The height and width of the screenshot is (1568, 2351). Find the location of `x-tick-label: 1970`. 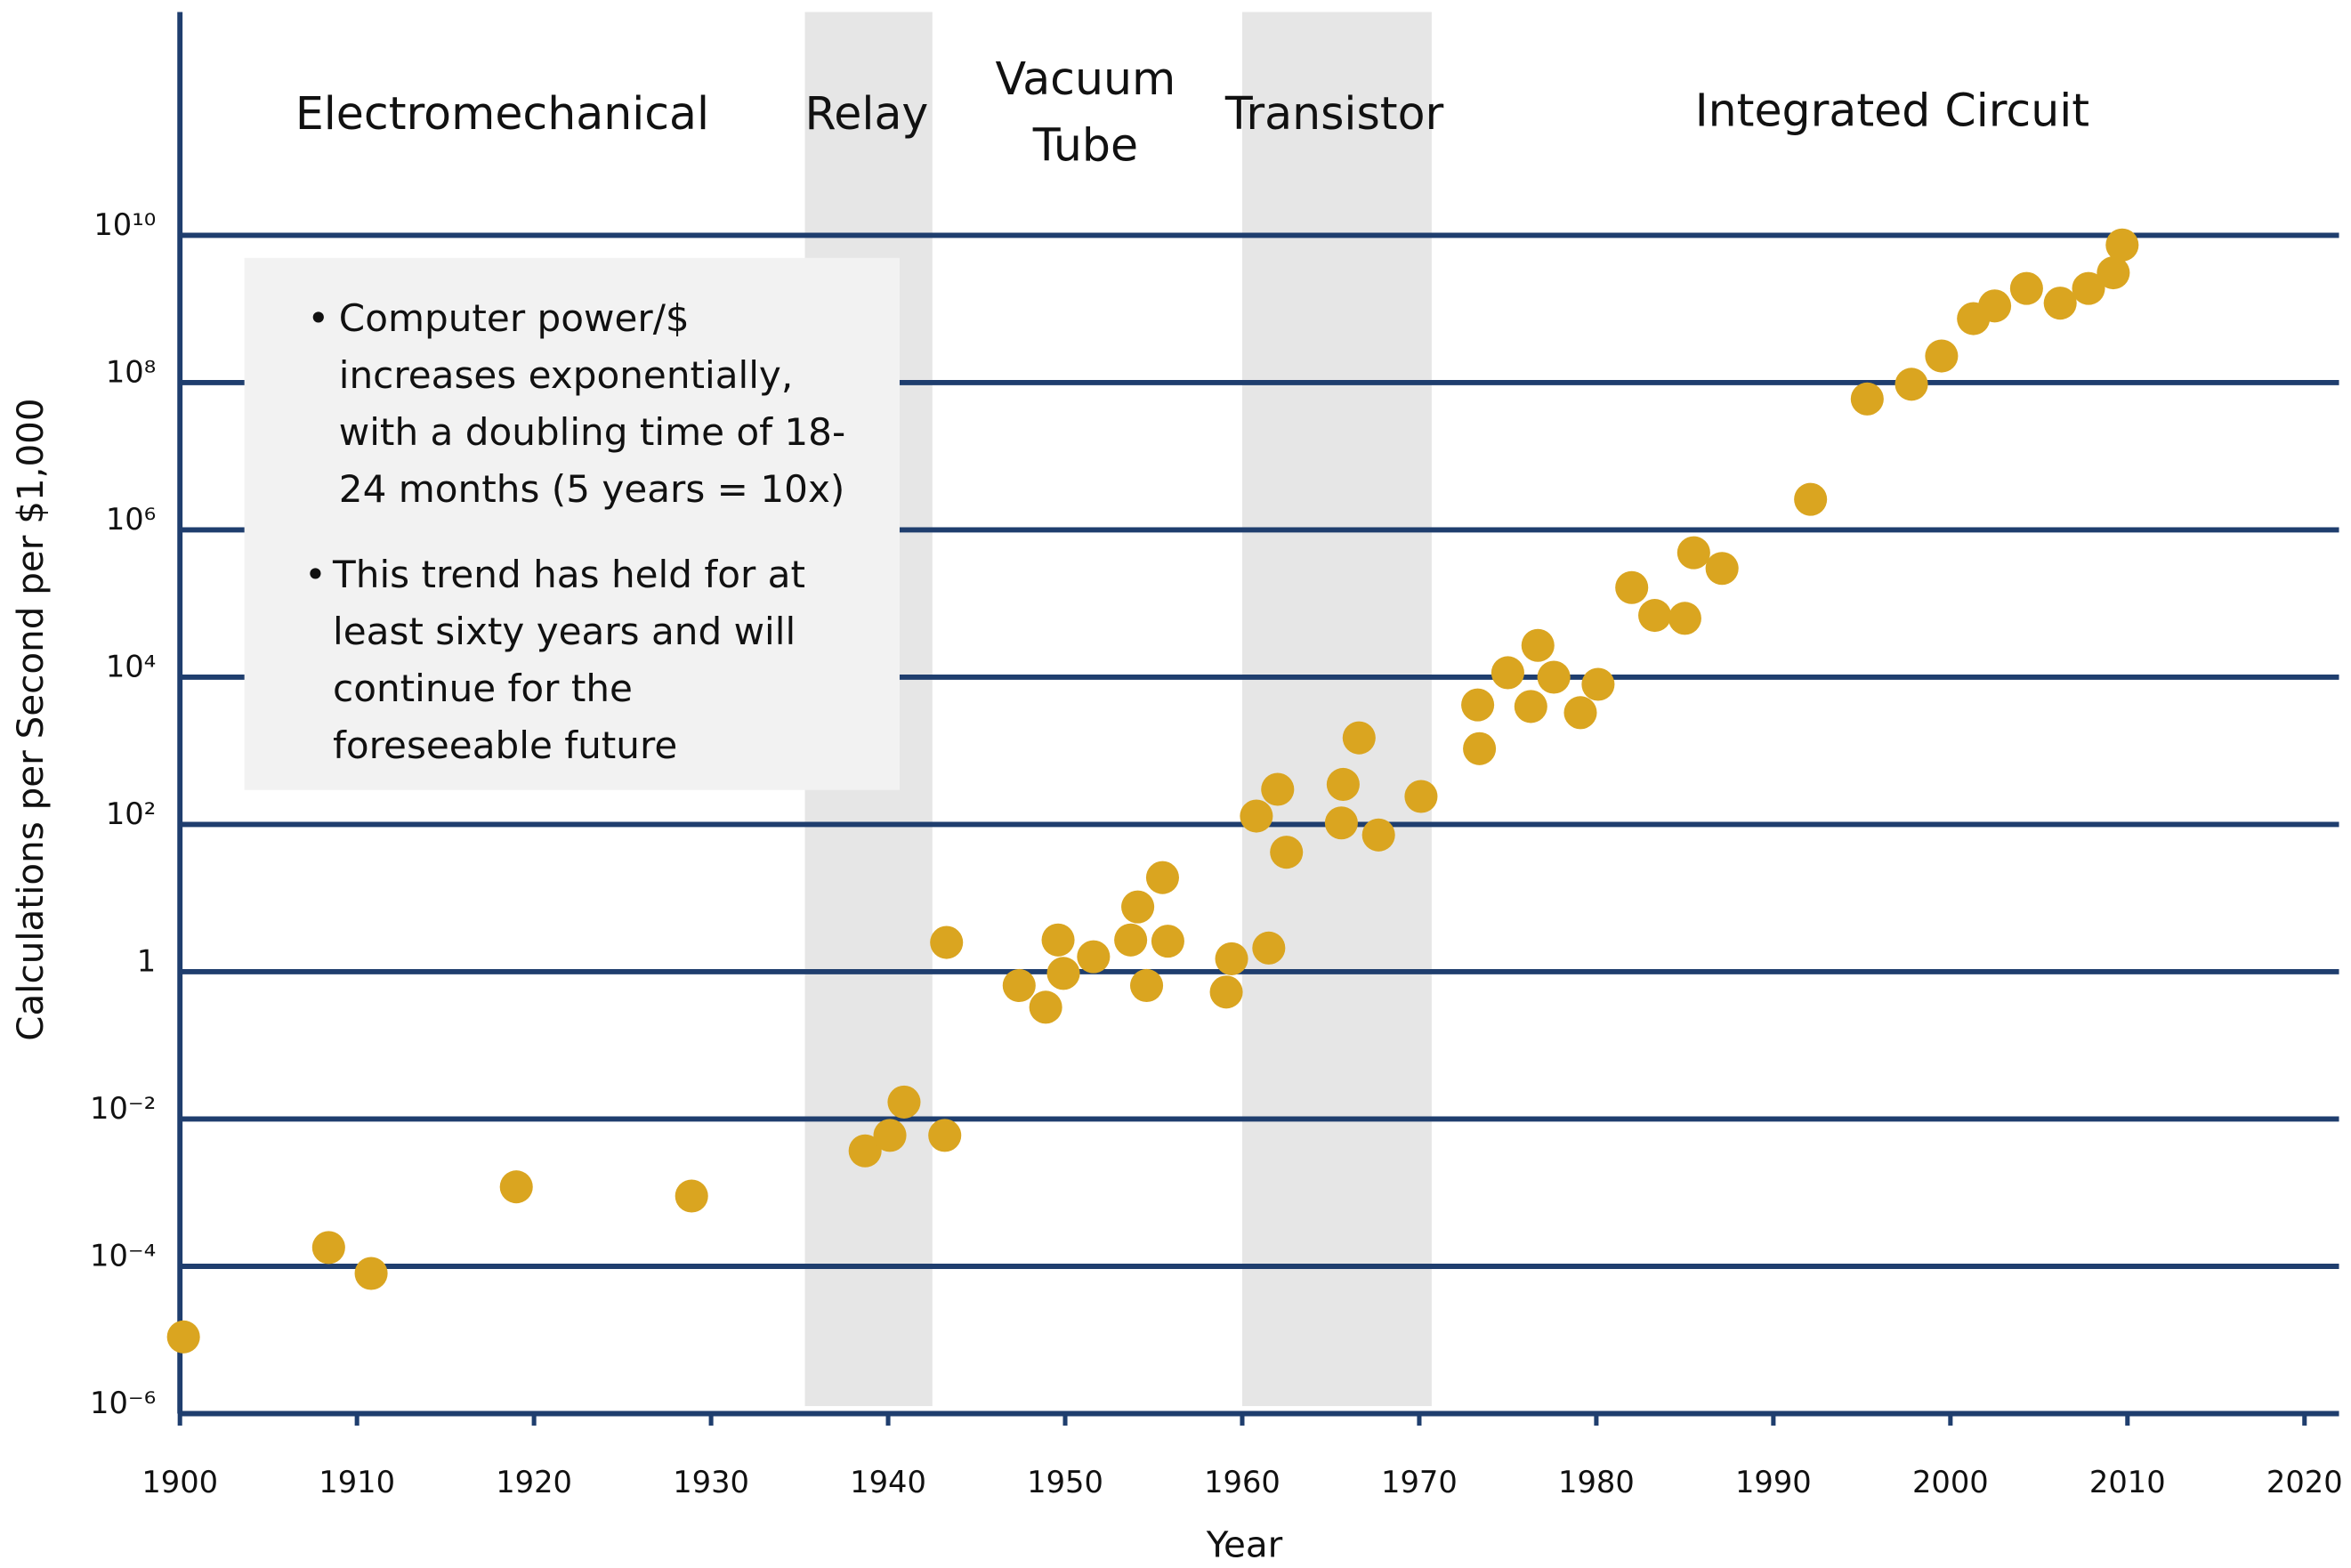

x-tick-label: 1970 is located at coordinates (1419, 1482).